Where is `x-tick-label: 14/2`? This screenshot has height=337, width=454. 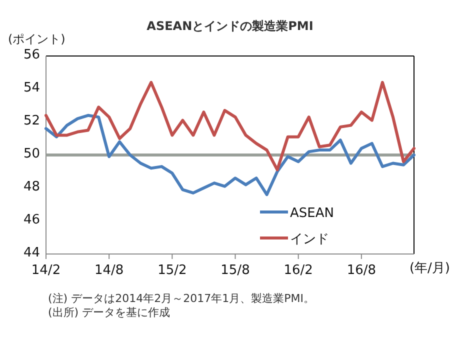 x-tick-label: 14/2 is located at coordinates (46, 270).